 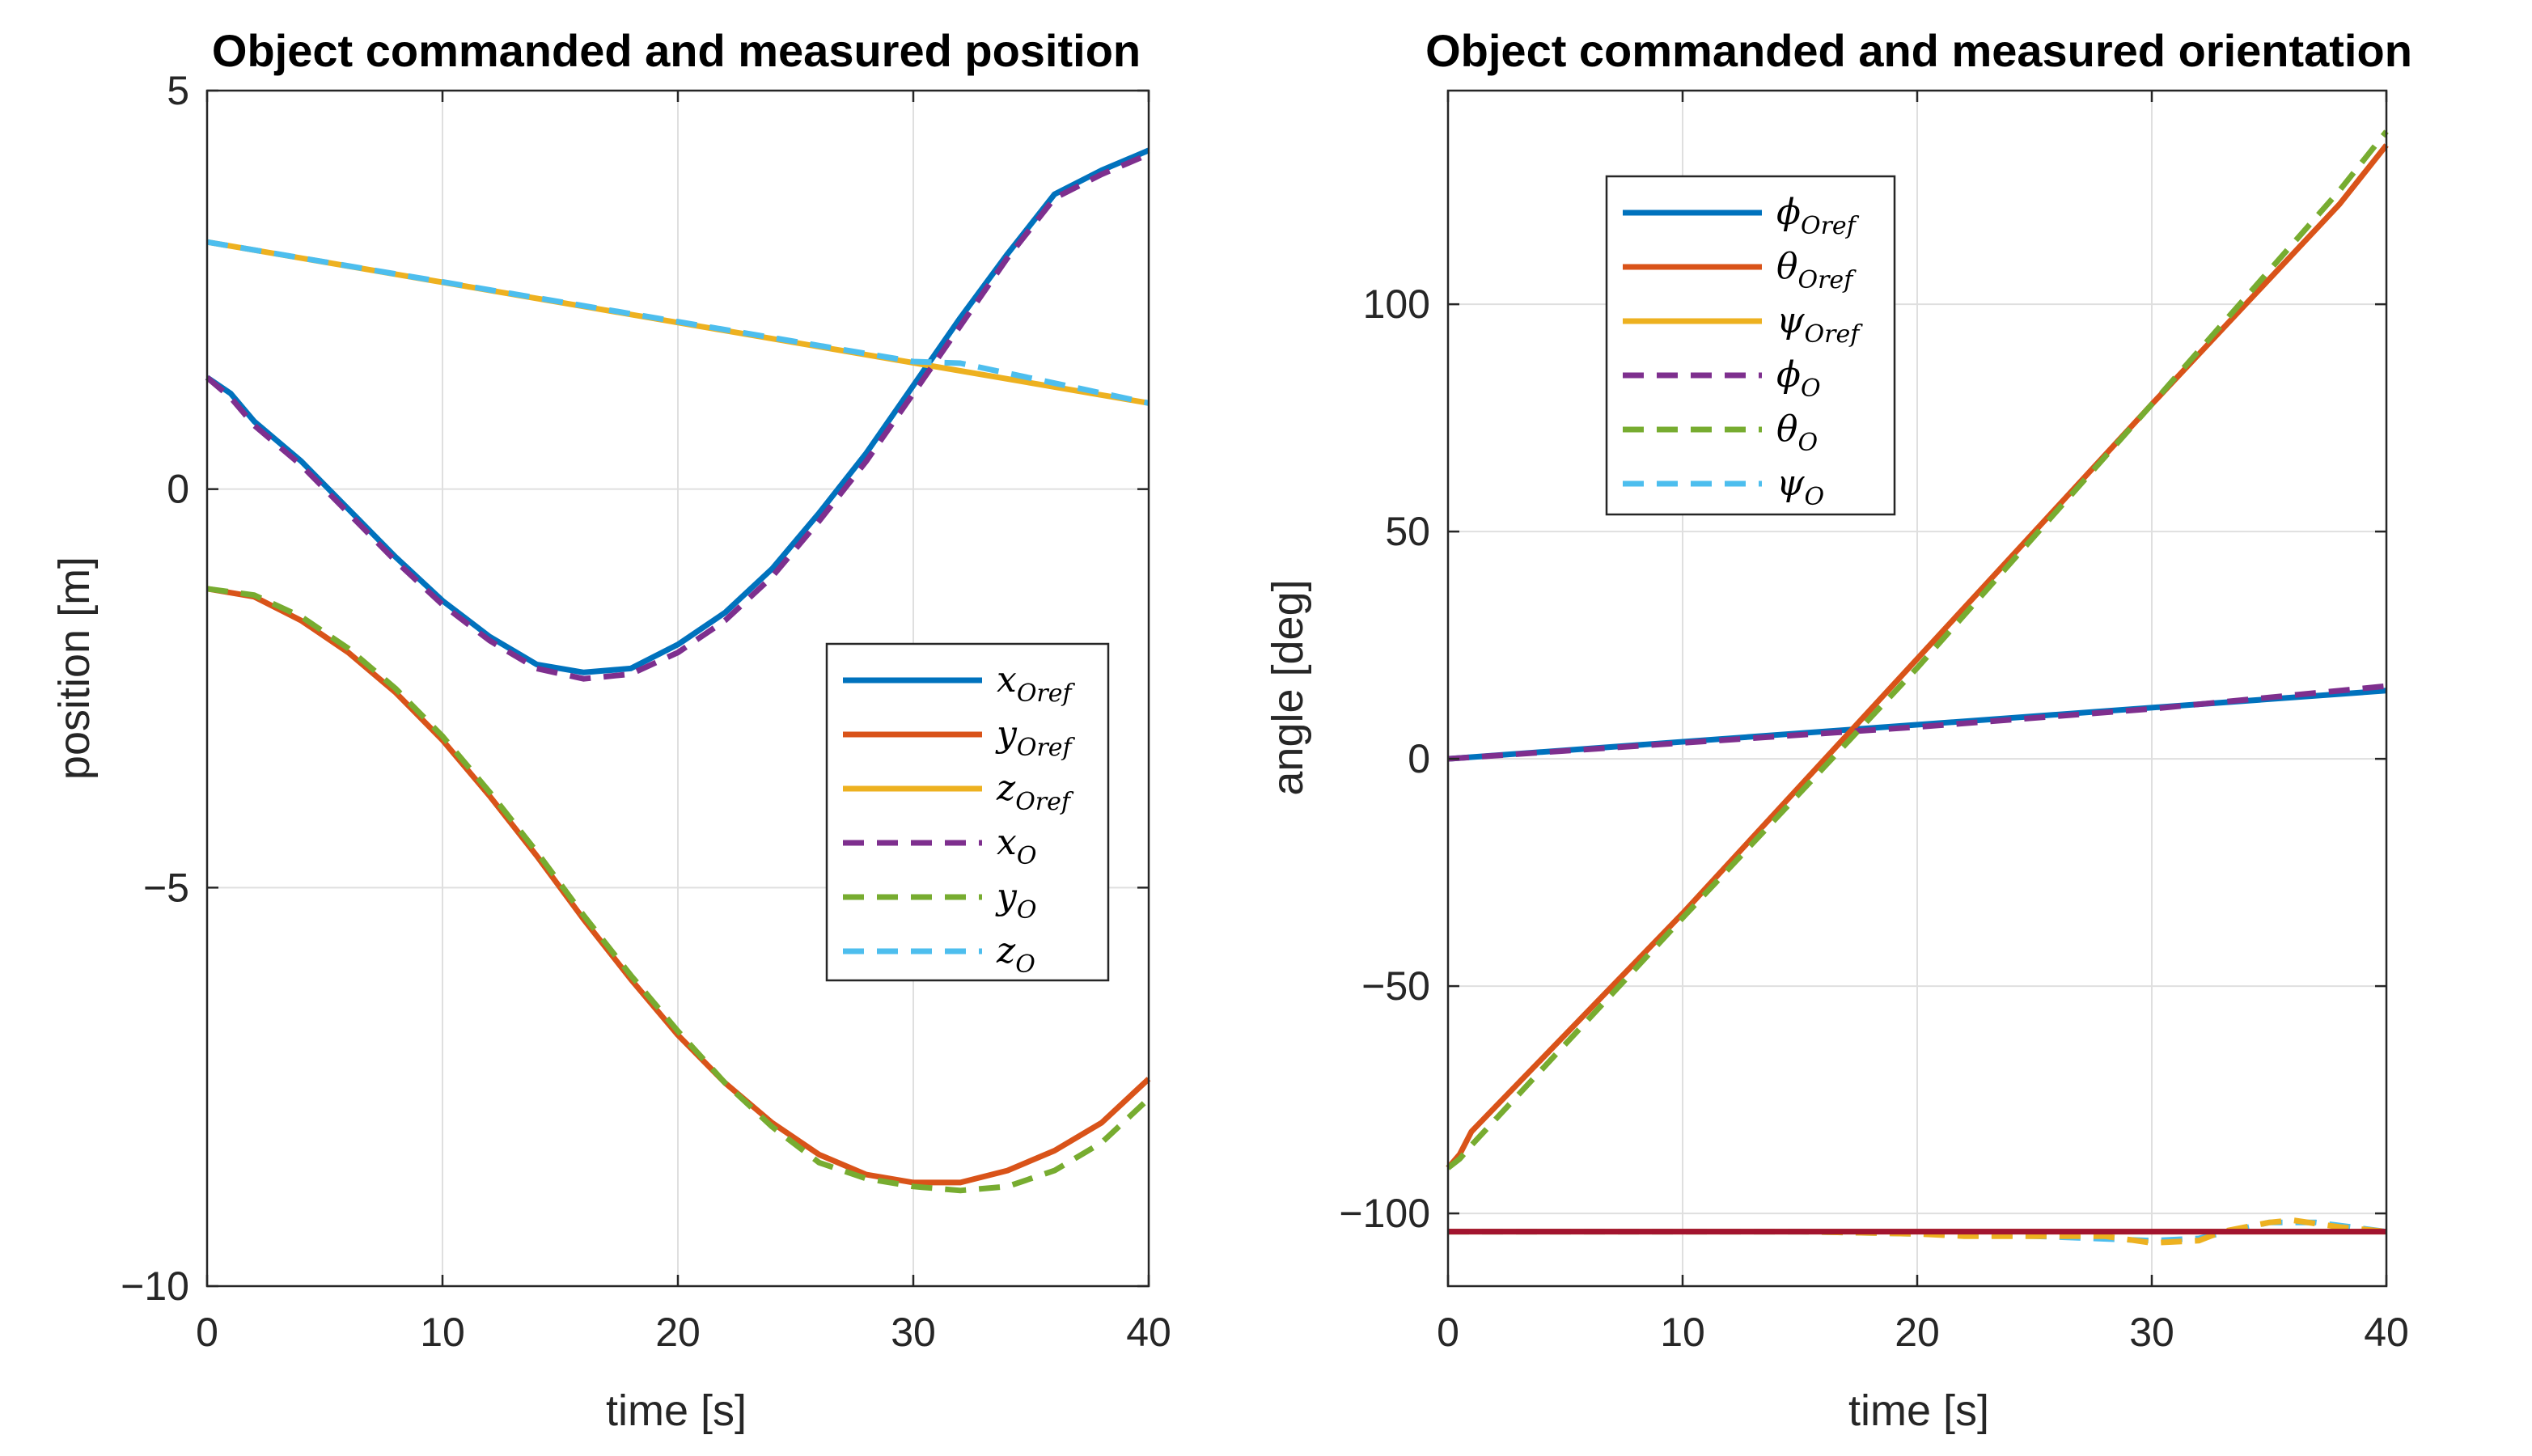 I want to click on orientation-x-axis-label: time [s], so click(x=1918, y=1410).